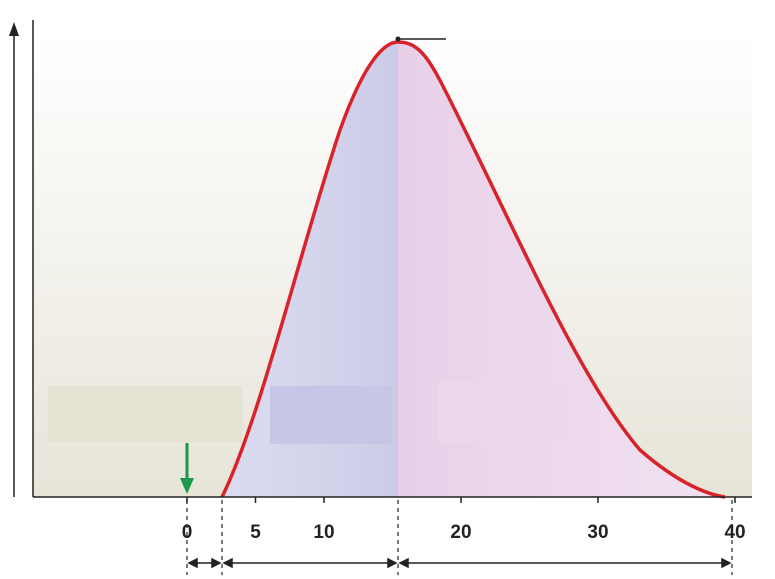  What do you see at coordinates (597, 532) in the screenshot?
I see `x-tick-label: 30` at bounding box center [597, 532].